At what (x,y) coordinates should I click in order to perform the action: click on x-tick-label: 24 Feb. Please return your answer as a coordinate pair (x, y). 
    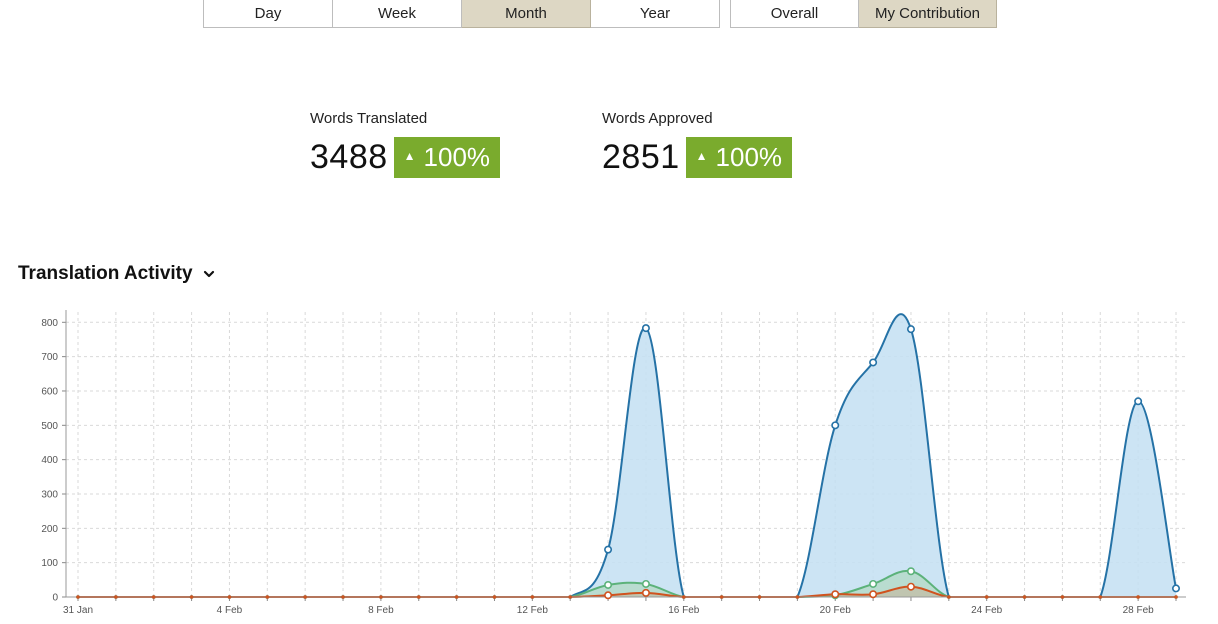
    Looking at the image, I should click on (987, 610).